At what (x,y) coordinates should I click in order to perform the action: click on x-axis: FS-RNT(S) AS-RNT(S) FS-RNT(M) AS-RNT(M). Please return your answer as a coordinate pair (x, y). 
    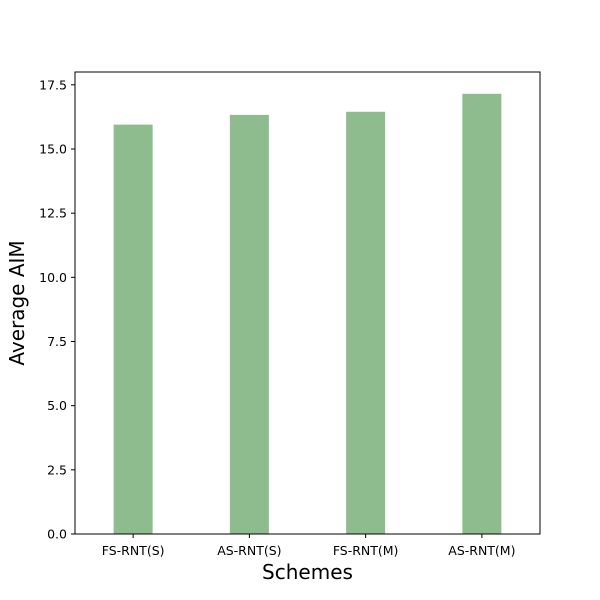
    Looking at the image, I should click on (308, 546).